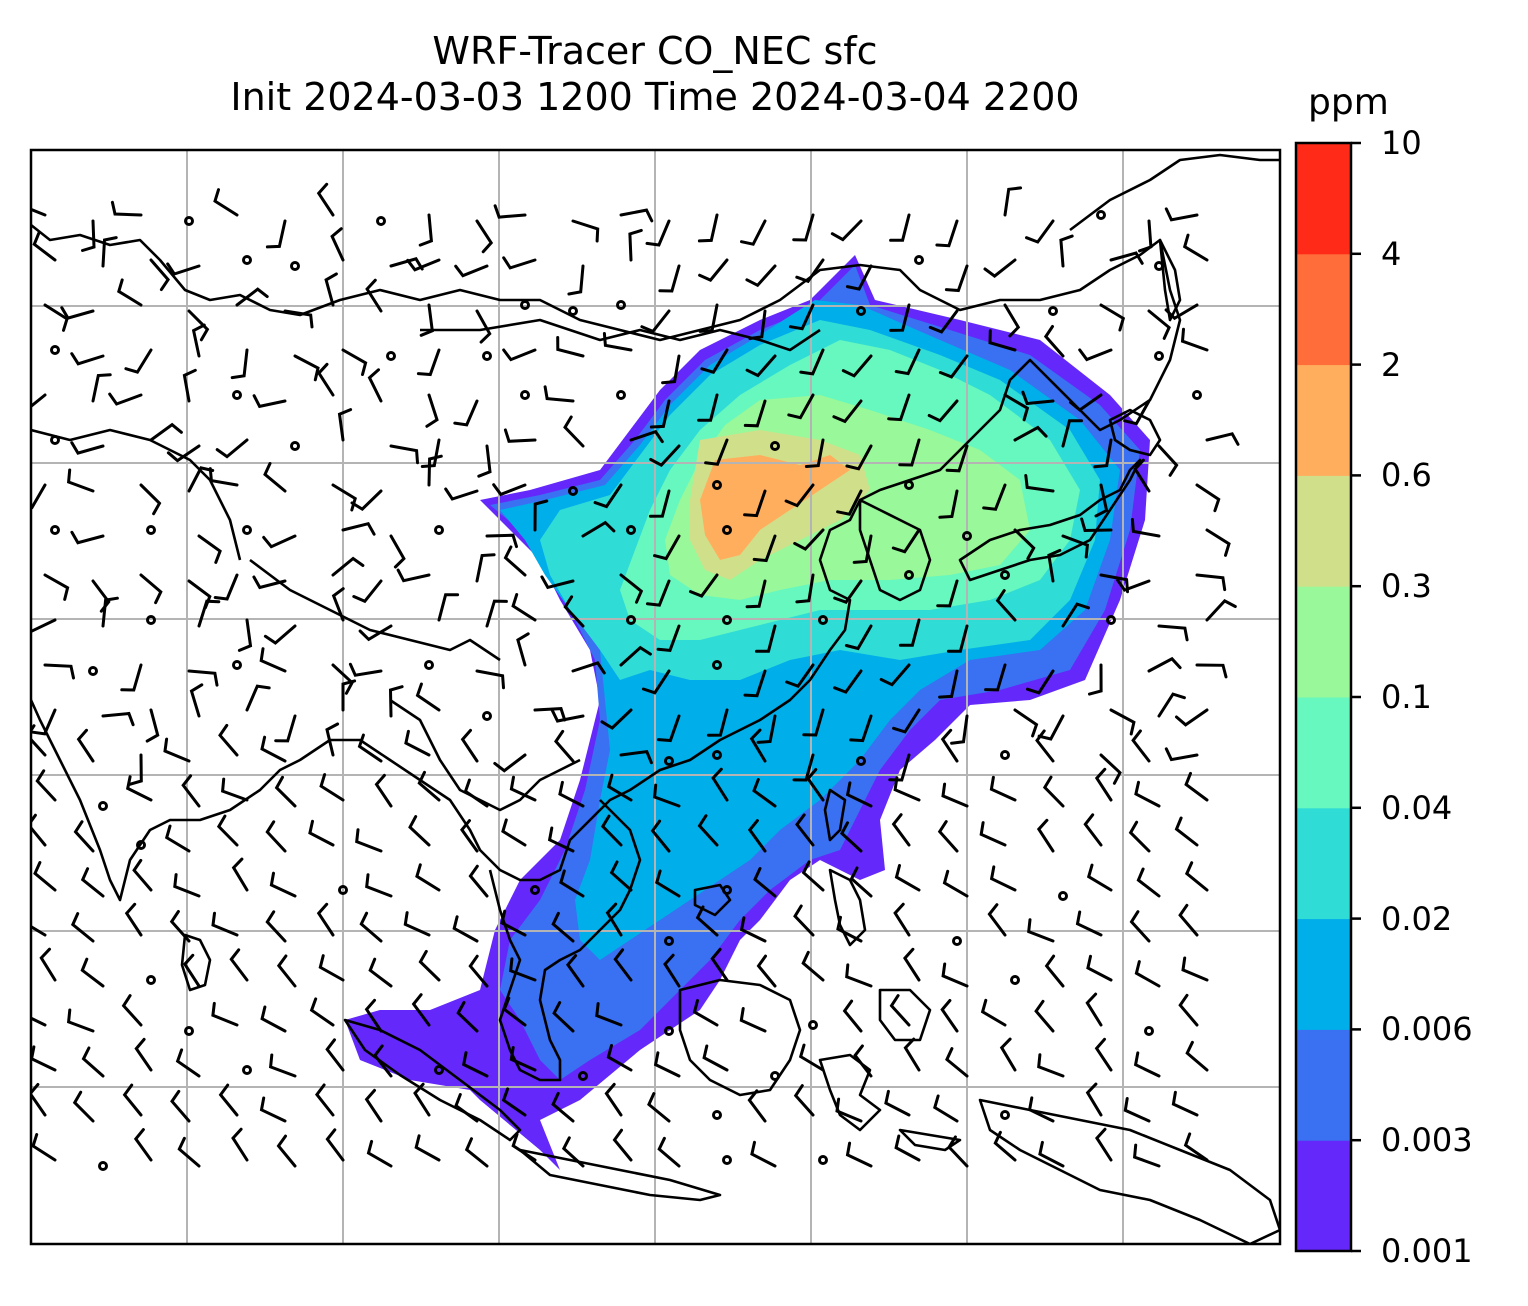 This screenshot has height=1306, width=1528. Describe the element at coordinates (1323, 642) in the screenshot. I see `colorbar-band` at that location.